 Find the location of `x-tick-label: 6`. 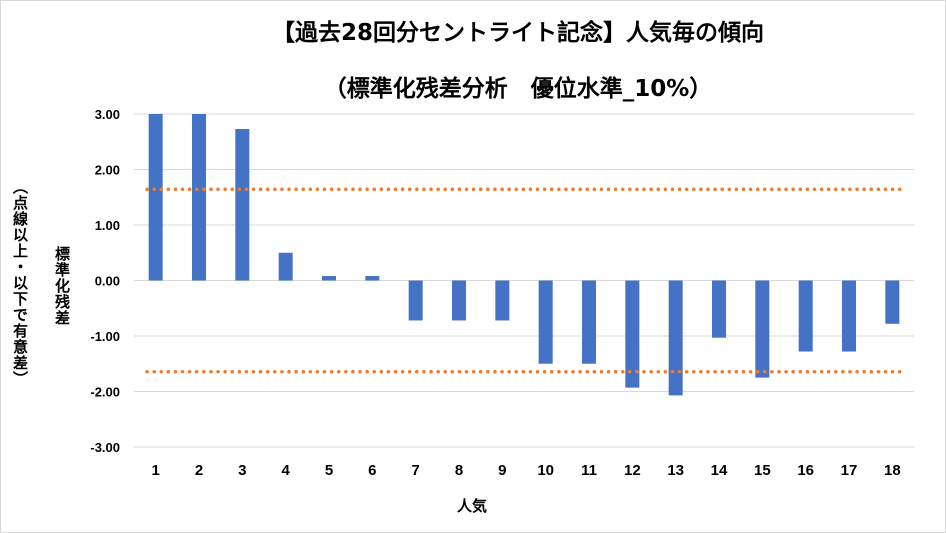

x-tick-label: 6 is located at coordinates (372, 470).